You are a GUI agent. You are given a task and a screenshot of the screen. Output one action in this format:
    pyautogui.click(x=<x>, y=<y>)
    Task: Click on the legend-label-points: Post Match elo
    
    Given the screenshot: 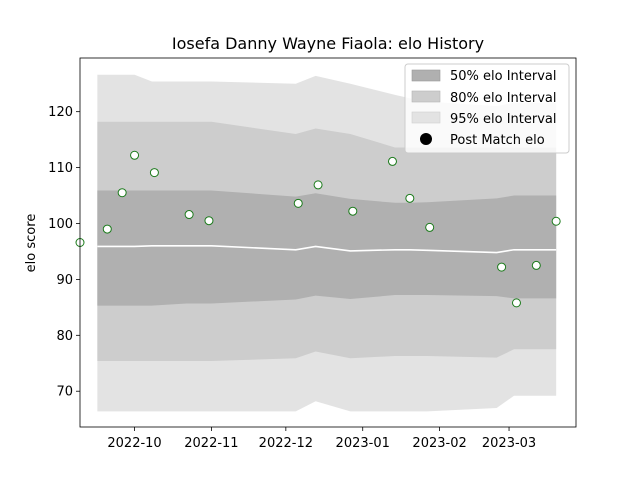 What is the action you would take?
    pyautogui.click(x=497, y=140)
    